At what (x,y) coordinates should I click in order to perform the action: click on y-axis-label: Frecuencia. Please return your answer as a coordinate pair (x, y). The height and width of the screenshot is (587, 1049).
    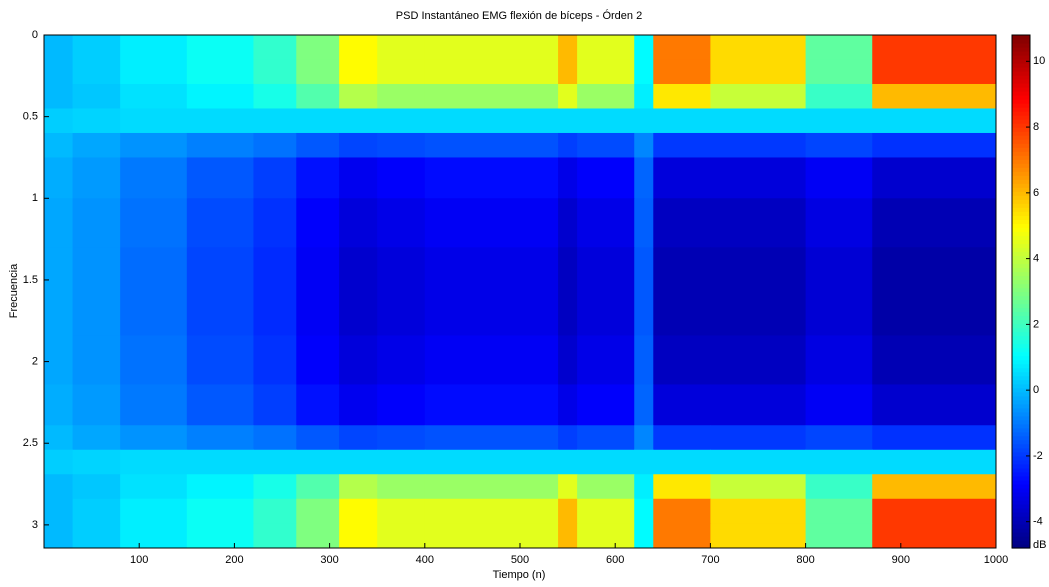
    Looking at the image, I should click on (14, 290).